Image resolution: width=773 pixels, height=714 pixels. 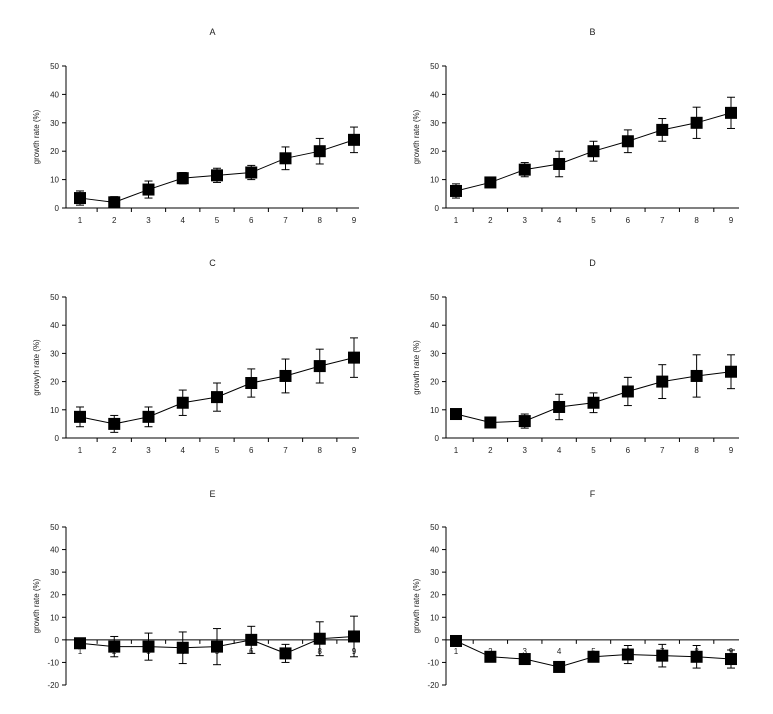 I want to click on y-tick-label: -20, so click(x=433, y=685).